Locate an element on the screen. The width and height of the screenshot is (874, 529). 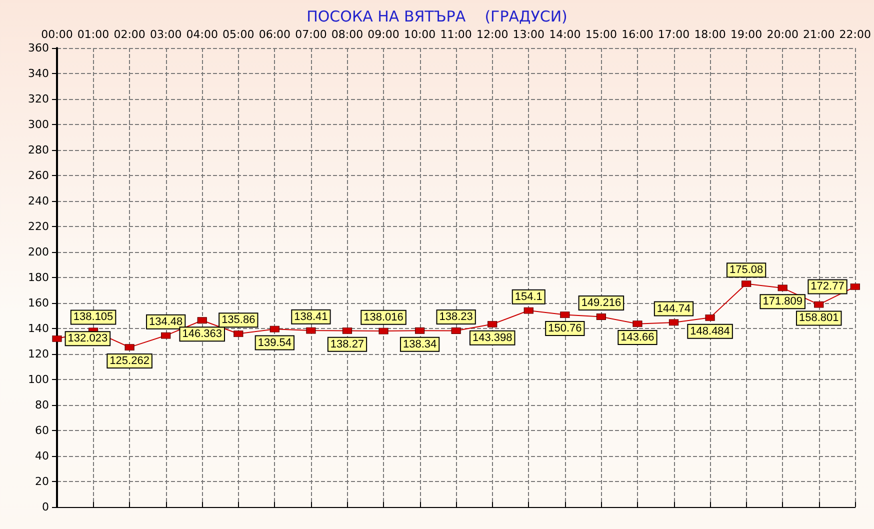
x-tick-label: 01:00 is located at coordinates (93, 34).